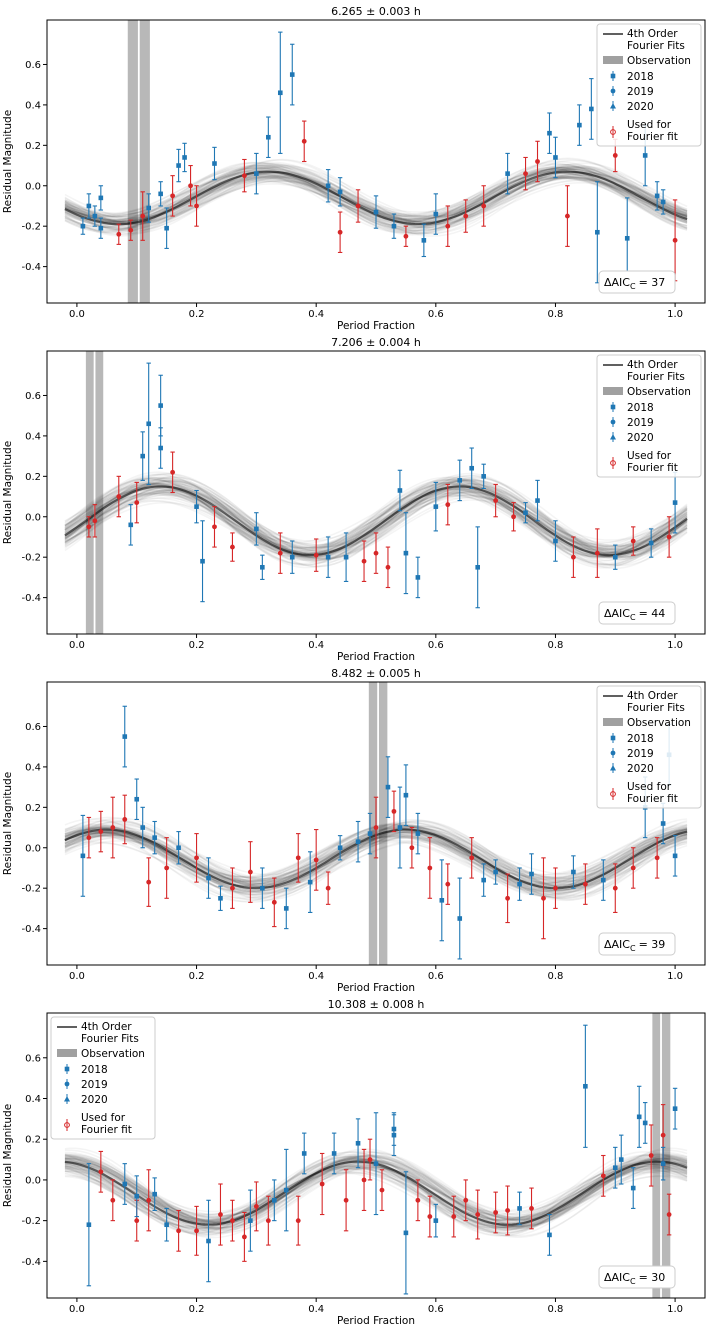  What do you see at coordinates (613, 437) in the screenshot?
I see `legend-marker-triangle` at bounding box center [613, 437].